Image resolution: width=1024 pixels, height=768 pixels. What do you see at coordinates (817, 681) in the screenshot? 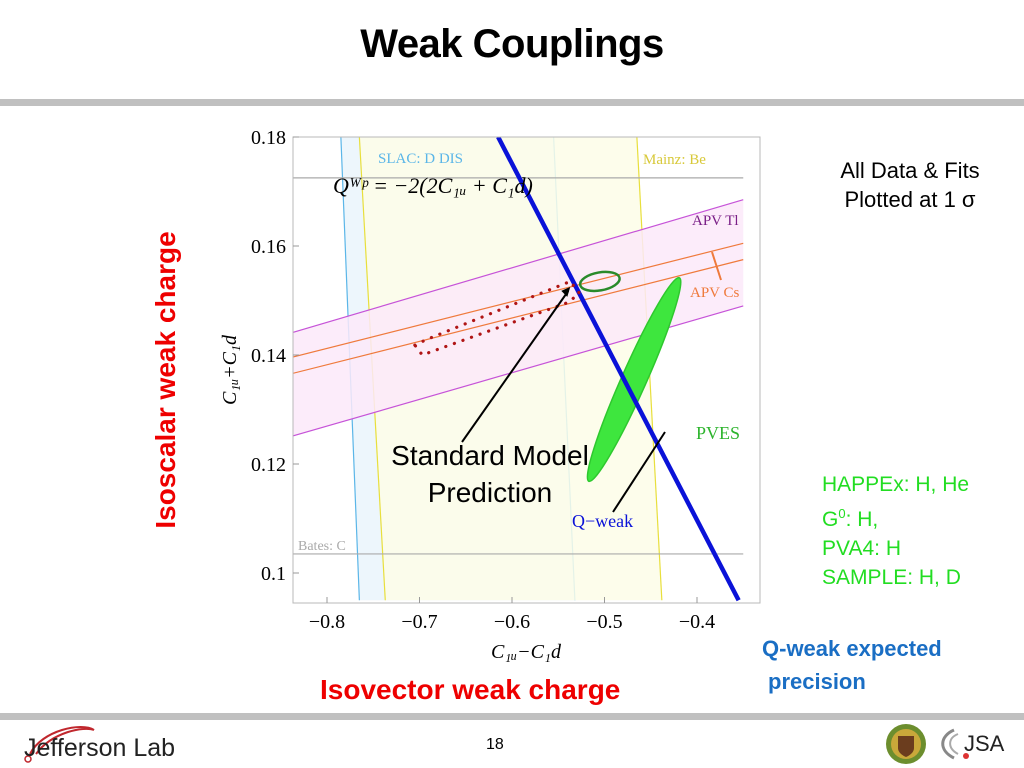
I see `qweak-precision-line2: precision` at bounding box center [817, 681].